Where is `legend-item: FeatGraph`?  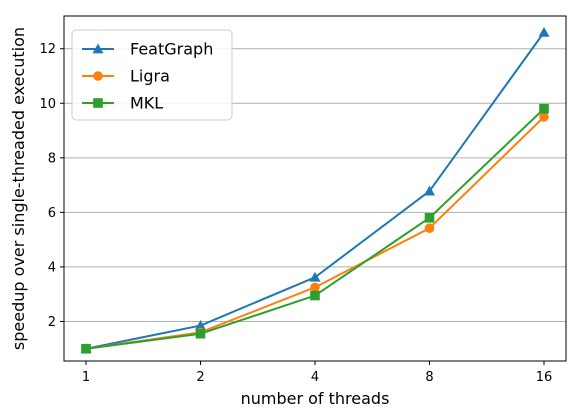 legend-item: FeatGraph is located at coordinates (147, 49).